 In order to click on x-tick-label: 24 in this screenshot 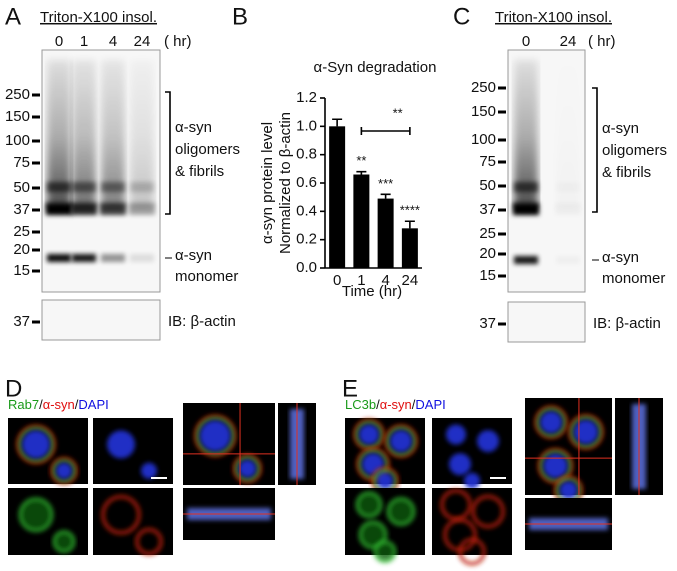, I will do `click(410, 280)`.